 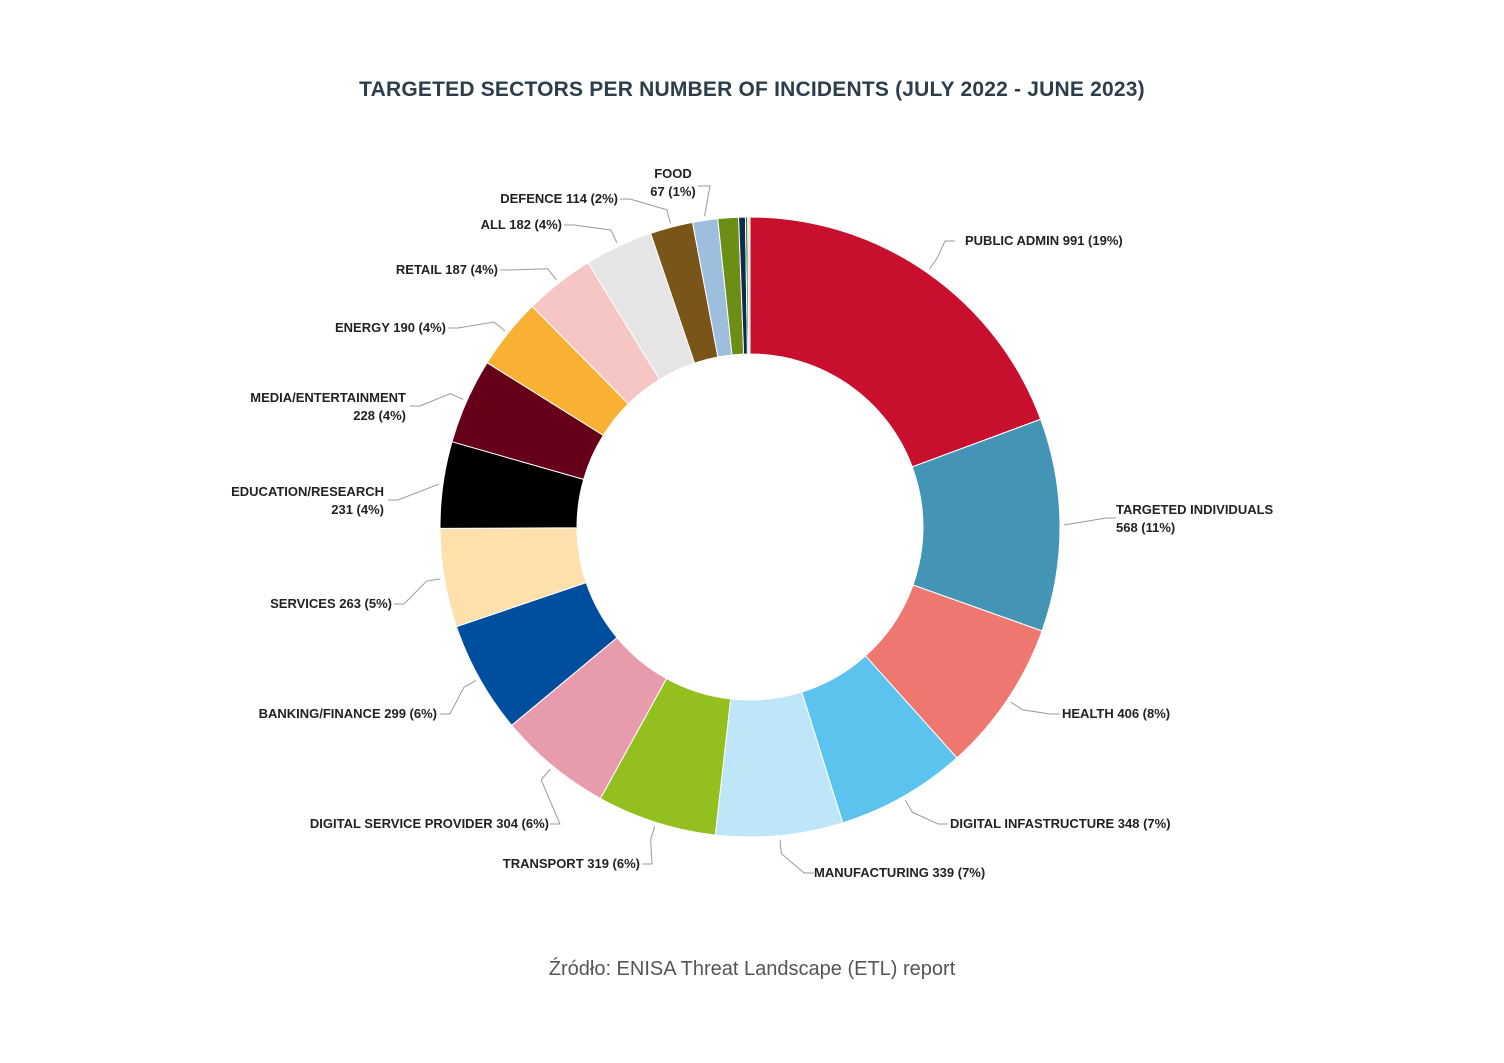 I want to click on leader-line-food, so click(x=704, y=201).